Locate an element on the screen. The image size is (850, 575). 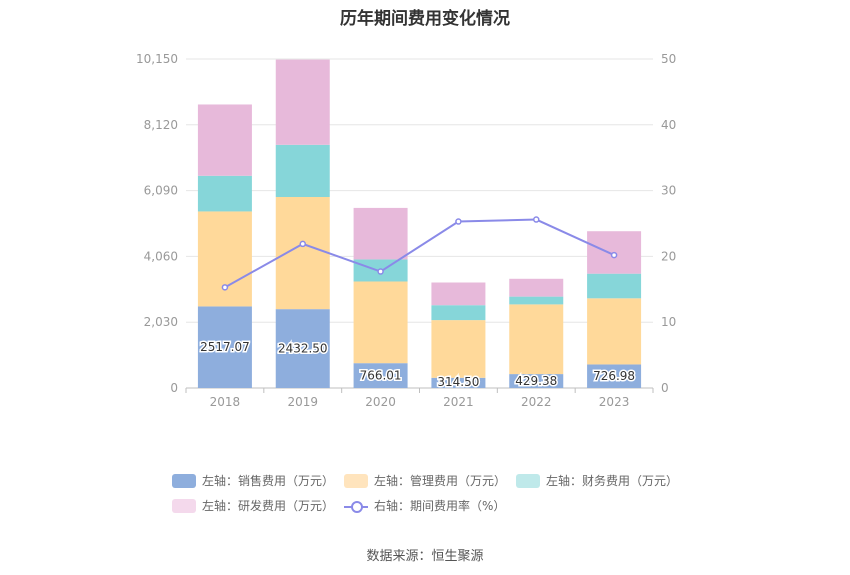
right-axis-tick-label: 0 is located at coordinates (665, 388).